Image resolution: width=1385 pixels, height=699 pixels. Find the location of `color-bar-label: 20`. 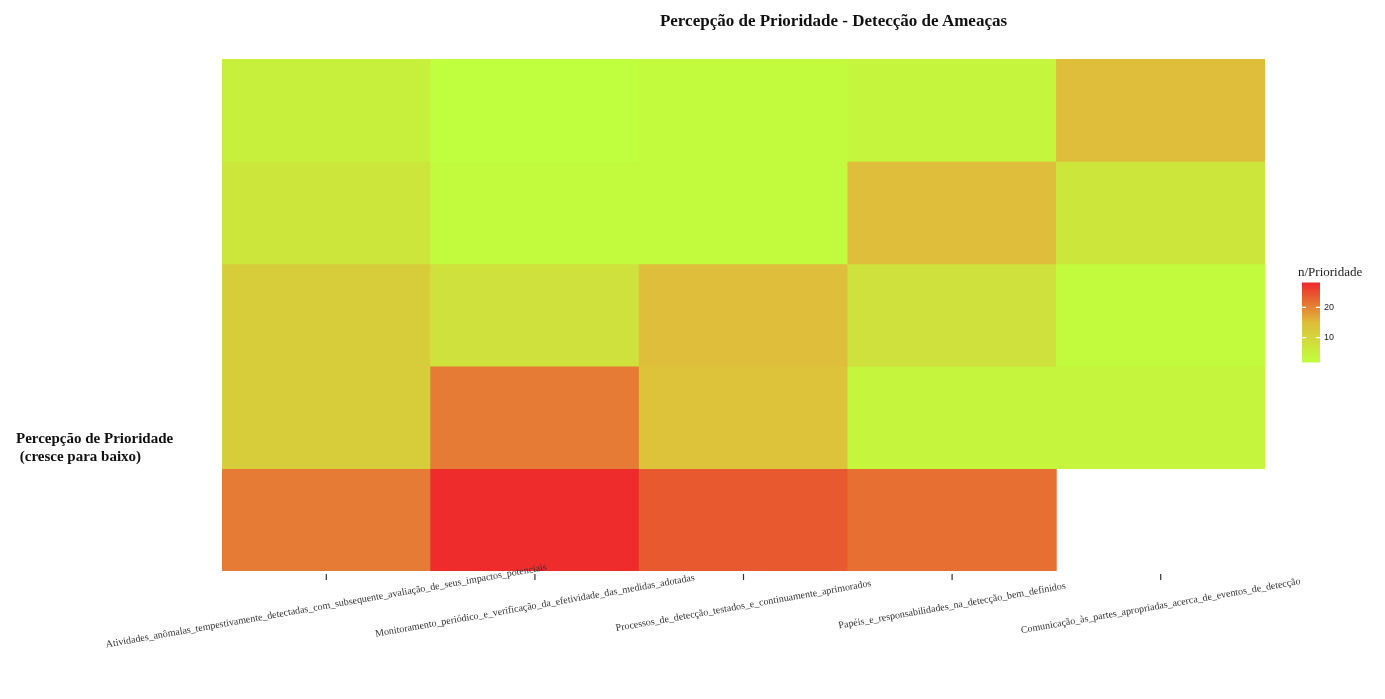

color-bar-label: 20 is located at coordinates (1329, 306).